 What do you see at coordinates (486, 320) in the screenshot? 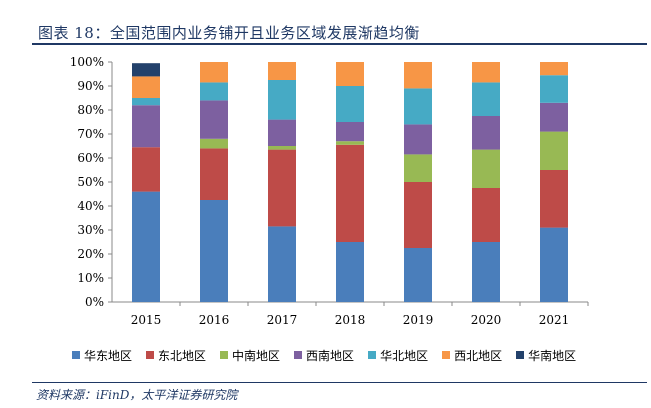
I see `x-tick-label: 2020` at bounding box center [486, 320].